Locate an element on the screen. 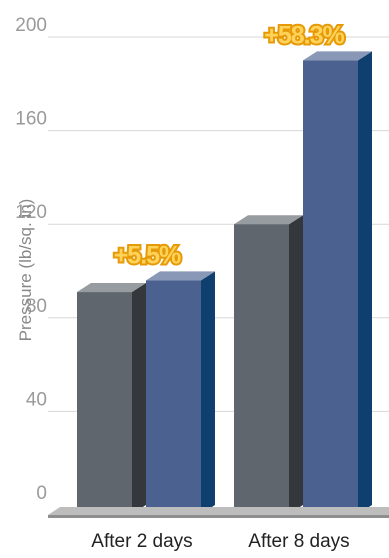 This screenshot has width=389, height=558. floor-front is located at coordinates (218, 516).